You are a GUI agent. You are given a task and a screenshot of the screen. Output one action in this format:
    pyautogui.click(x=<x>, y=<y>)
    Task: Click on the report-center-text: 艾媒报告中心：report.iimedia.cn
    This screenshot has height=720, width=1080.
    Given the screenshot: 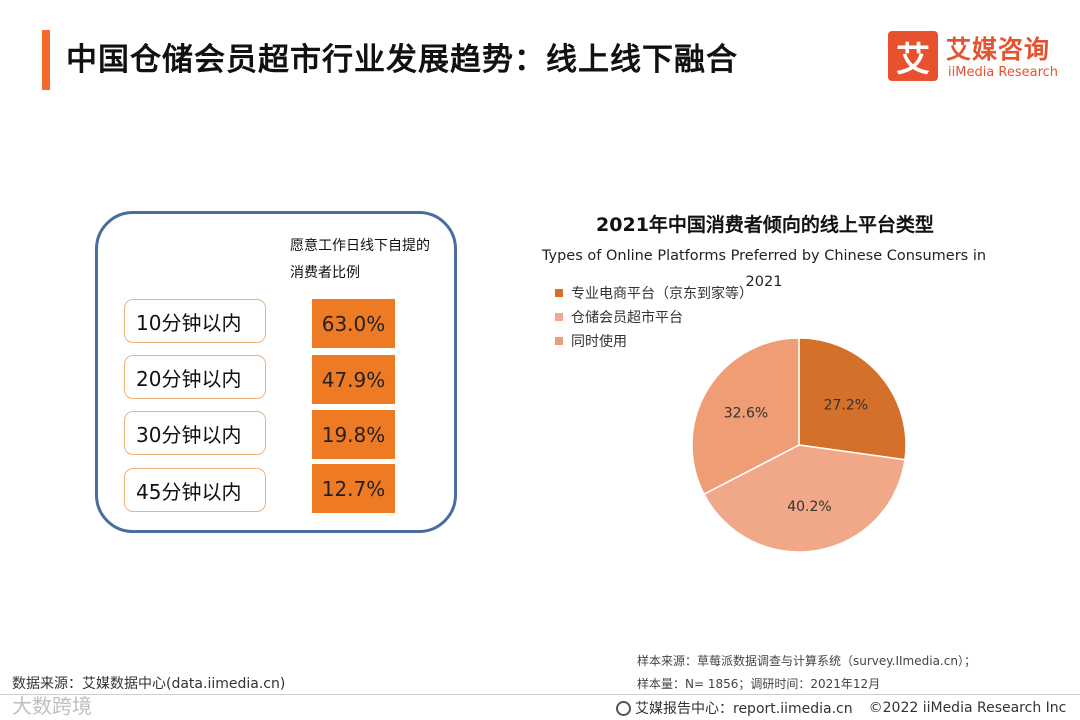 What is the action you would take?
    pyautogui.click(x=744, y=709)
    